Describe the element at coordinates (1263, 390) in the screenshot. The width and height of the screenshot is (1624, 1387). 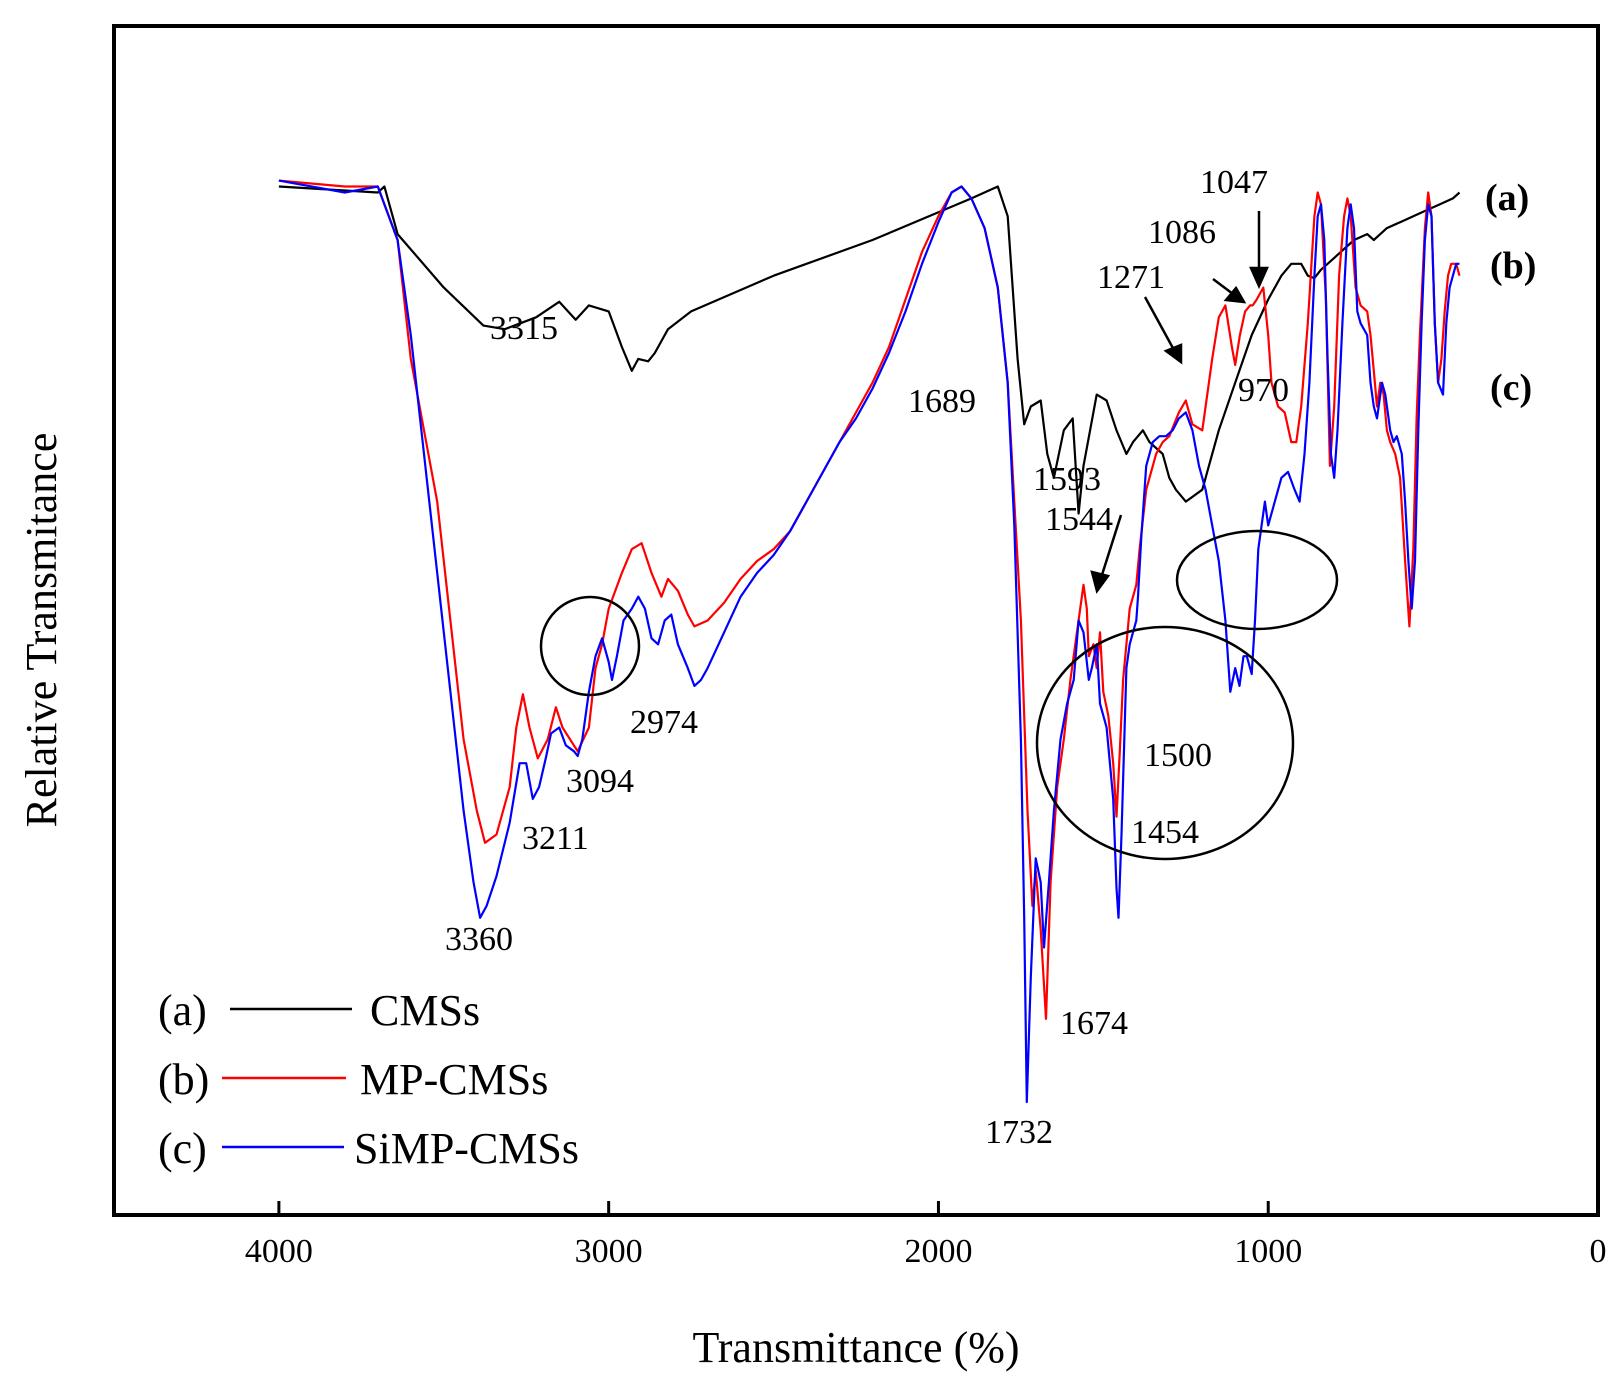
I see `peak-label-970: 970` at that location.